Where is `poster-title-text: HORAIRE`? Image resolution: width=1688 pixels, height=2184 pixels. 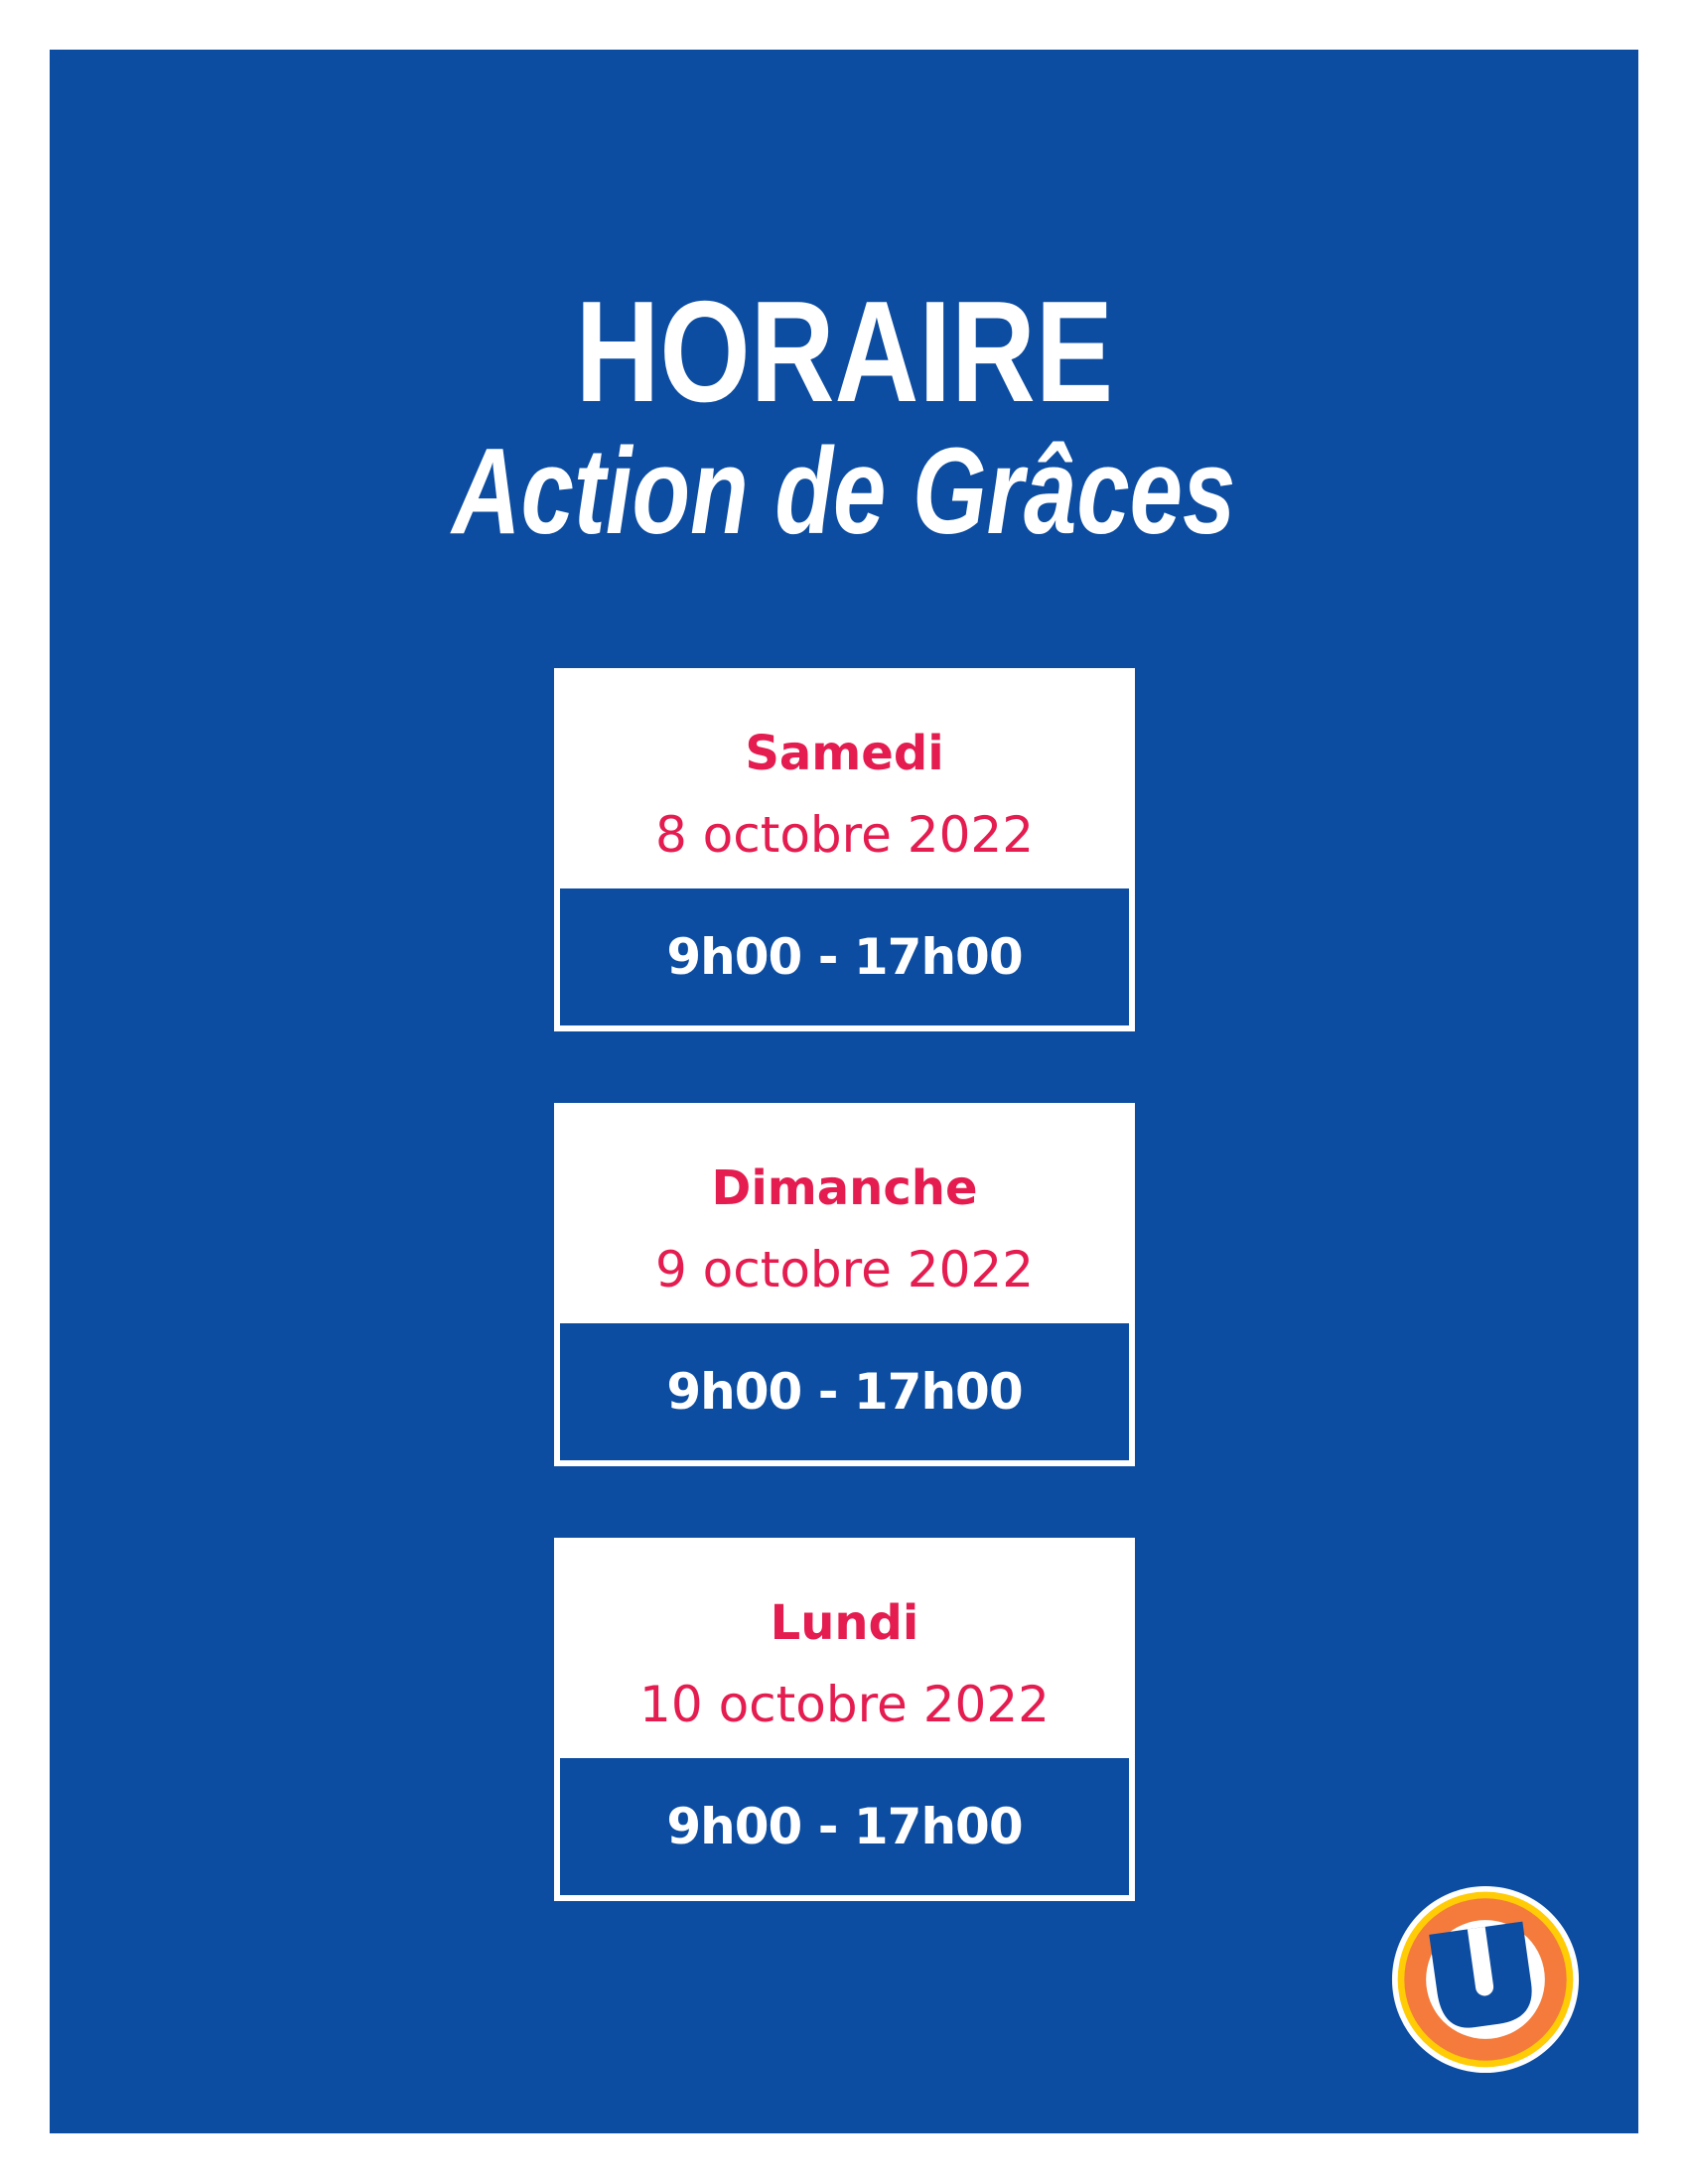 poster-title-text: HORAIRE is located at coordinates (844, 351).